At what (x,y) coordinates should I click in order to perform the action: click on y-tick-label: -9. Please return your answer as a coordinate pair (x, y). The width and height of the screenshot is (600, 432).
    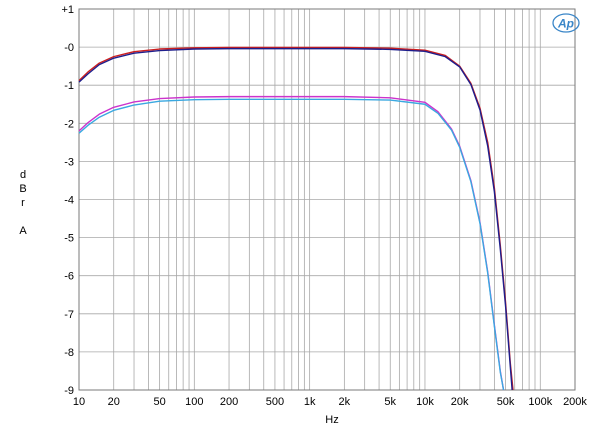
    Looking at the image, I should click on (69, 391).